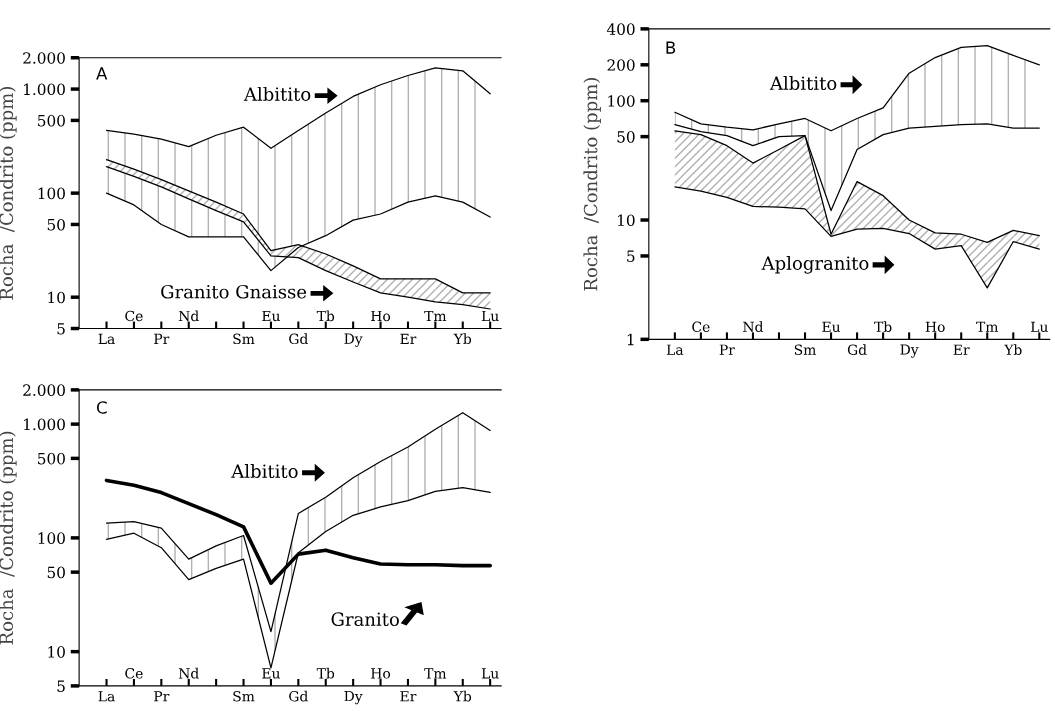 Image resolution: width=1055 pixels, height=722 pixels. What do you see at coordinates (621, 65) in the screenshot?
I see `y-tick-label: 200` at bounding box center [621, 65].